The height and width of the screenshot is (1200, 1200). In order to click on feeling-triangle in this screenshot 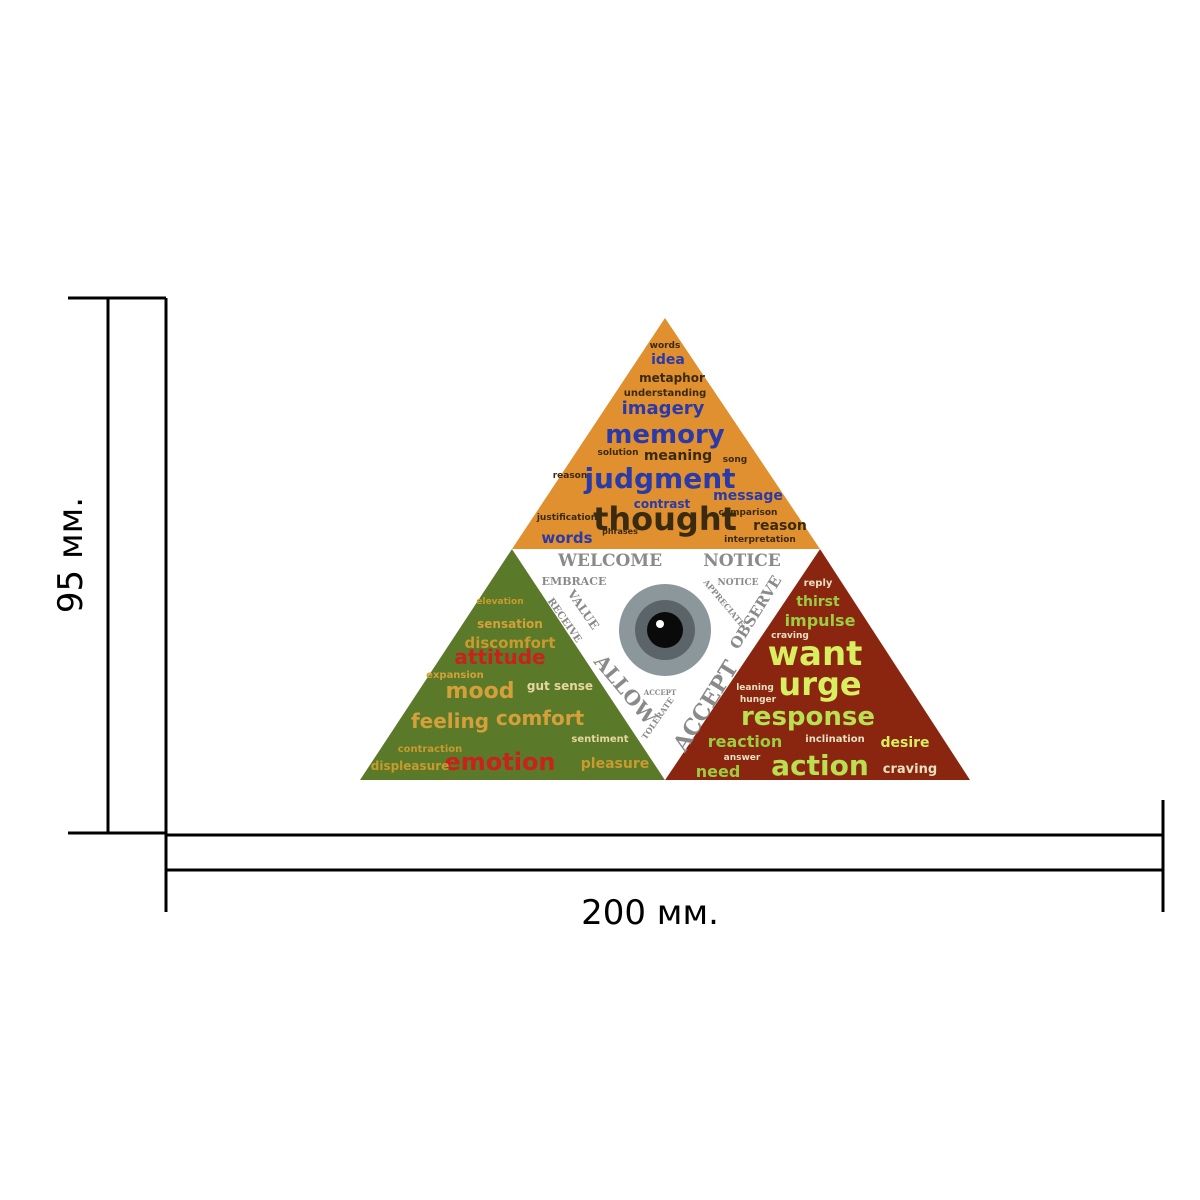, I will do `click(512, 664)`.